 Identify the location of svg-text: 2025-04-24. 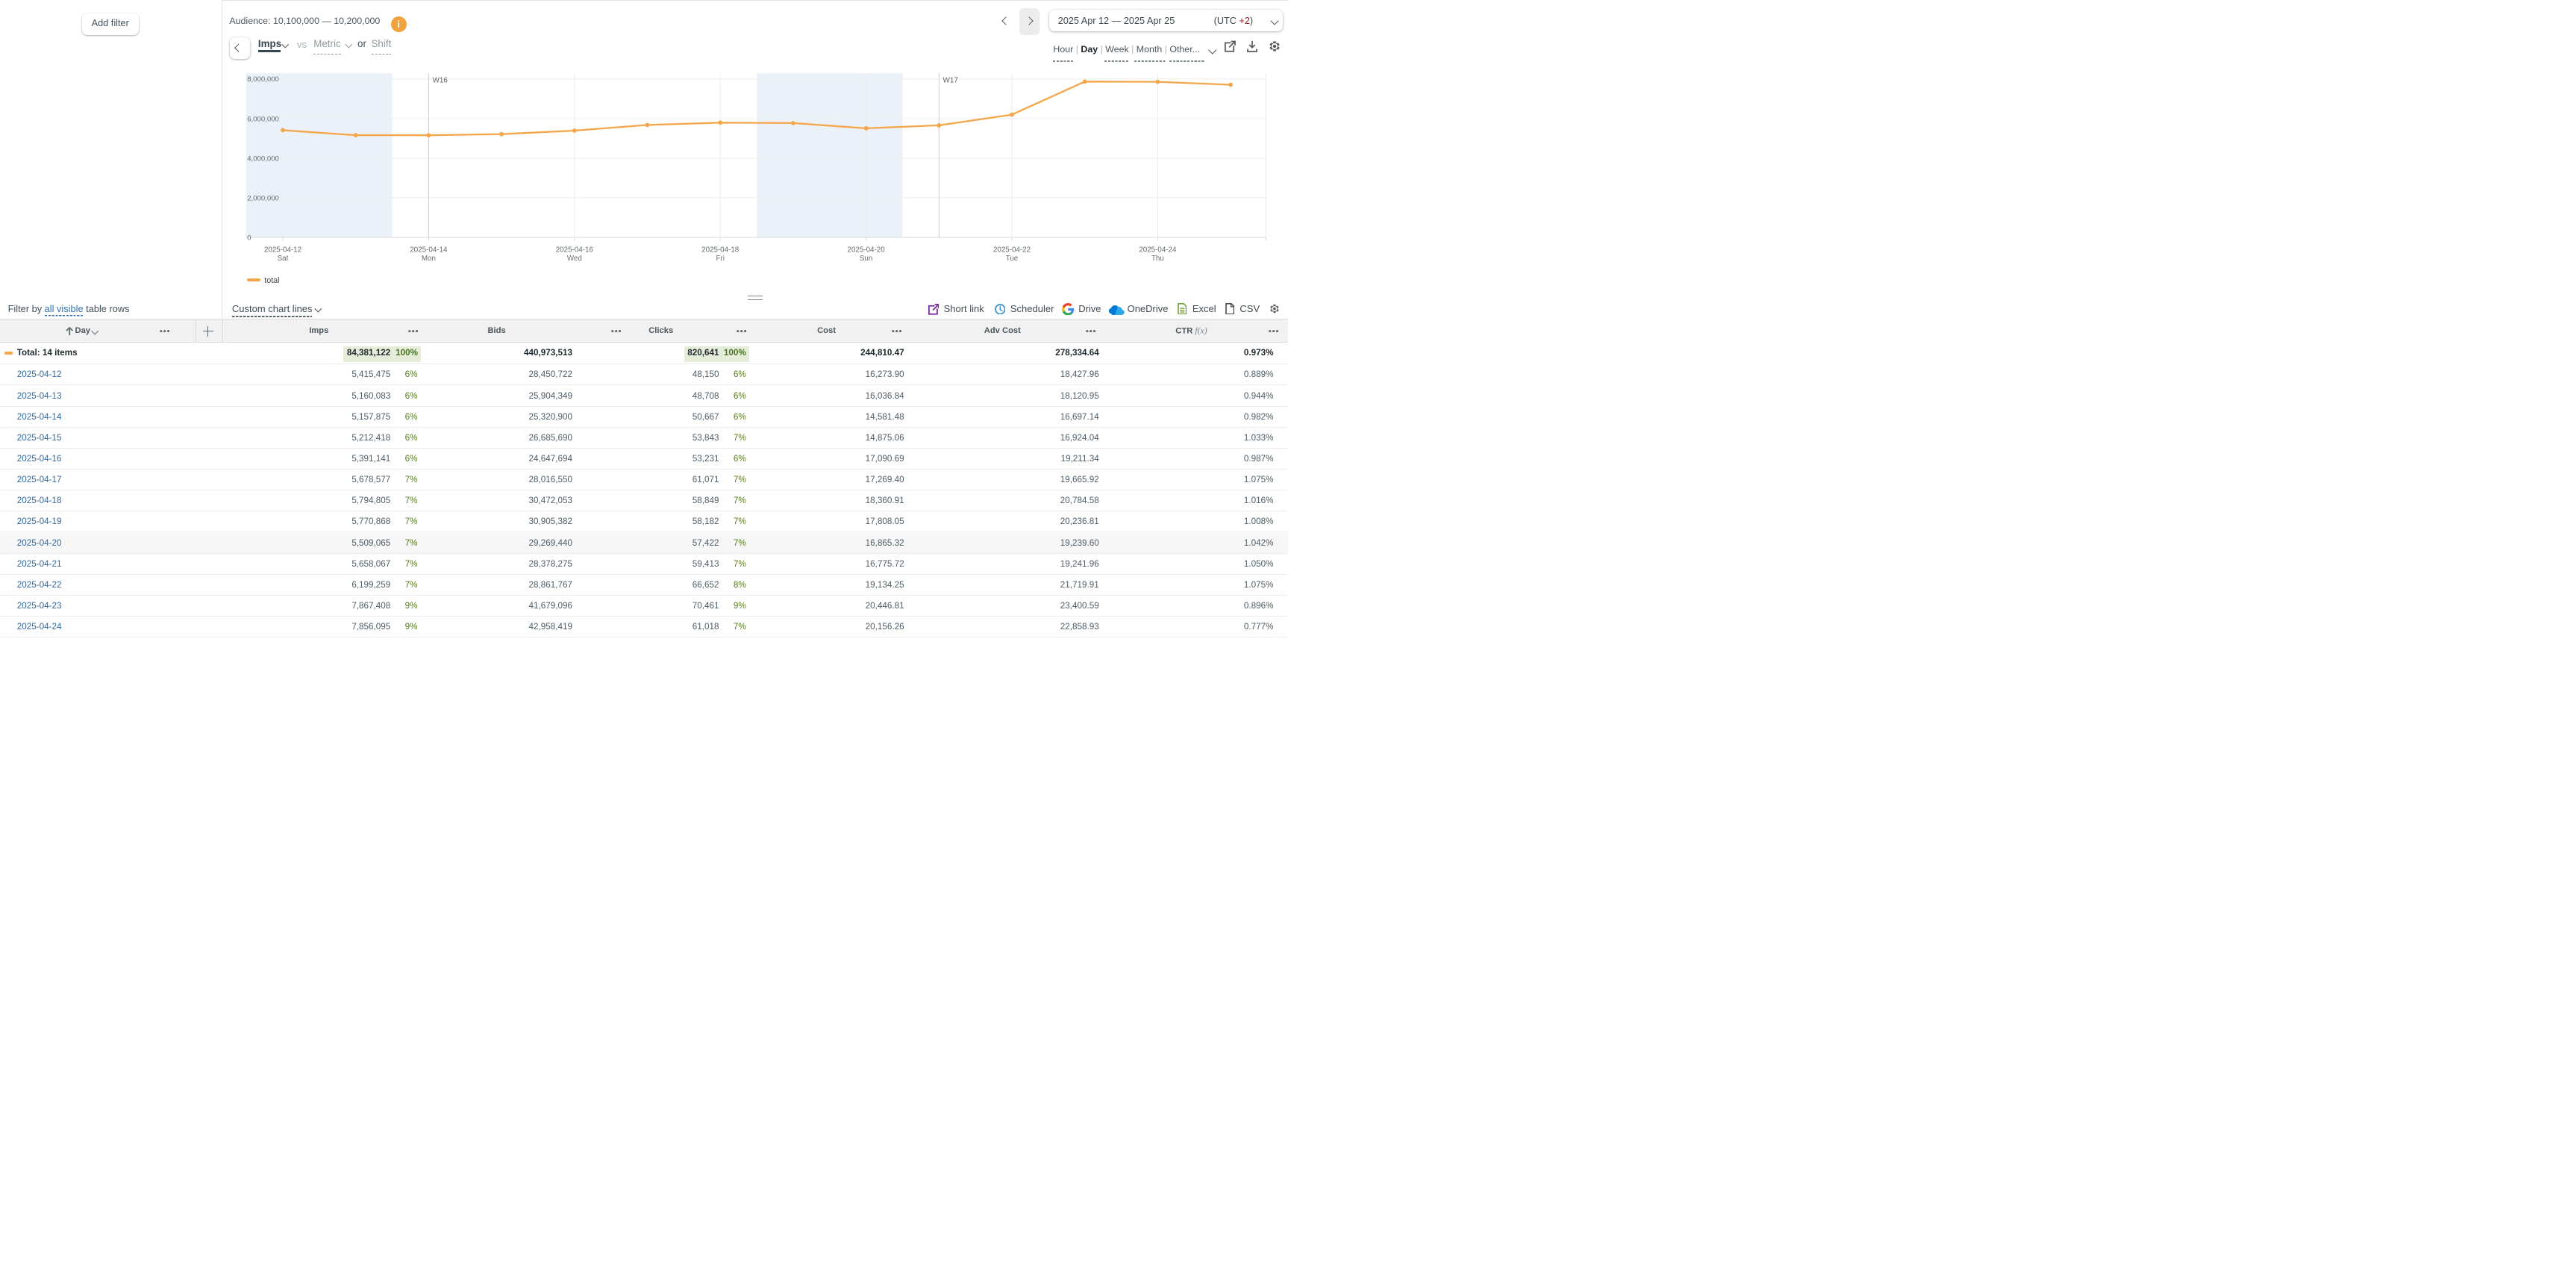
(1158, 250).